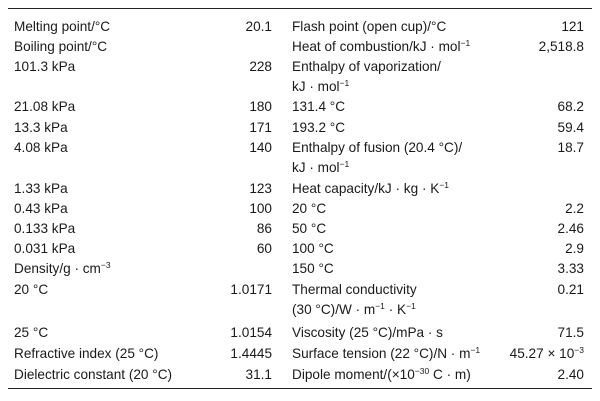 This screenshot has height=401, width=600. What do you see at coordinates (251, 289) in the screenshot?
I see `left-value-density-20c: 1.0171` at bounding box center [251, 289].